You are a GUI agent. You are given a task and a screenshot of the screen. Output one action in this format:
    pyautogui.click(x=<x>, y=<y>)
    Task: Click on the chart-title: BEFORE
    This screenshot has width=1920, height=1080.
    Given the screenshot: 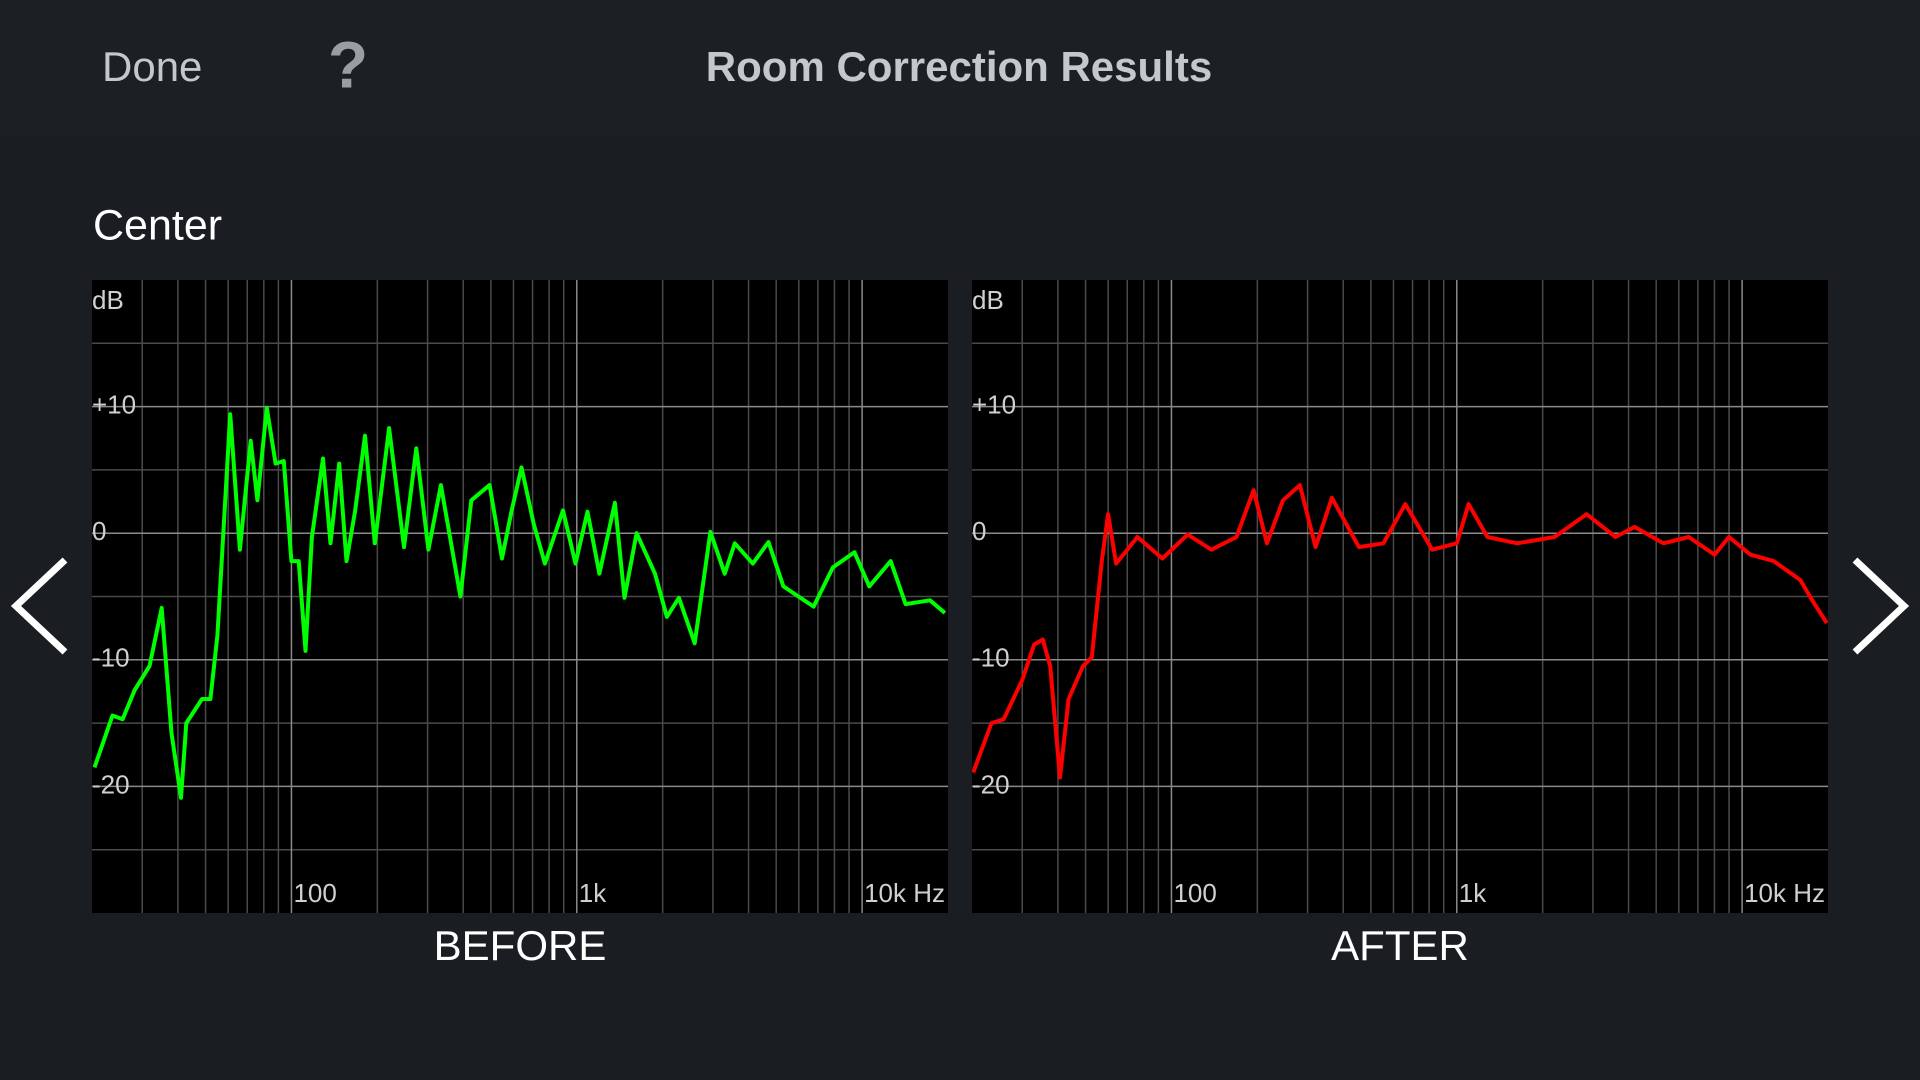 What is the action you would take?
    pyautogui.click(x=520, y=945)
    